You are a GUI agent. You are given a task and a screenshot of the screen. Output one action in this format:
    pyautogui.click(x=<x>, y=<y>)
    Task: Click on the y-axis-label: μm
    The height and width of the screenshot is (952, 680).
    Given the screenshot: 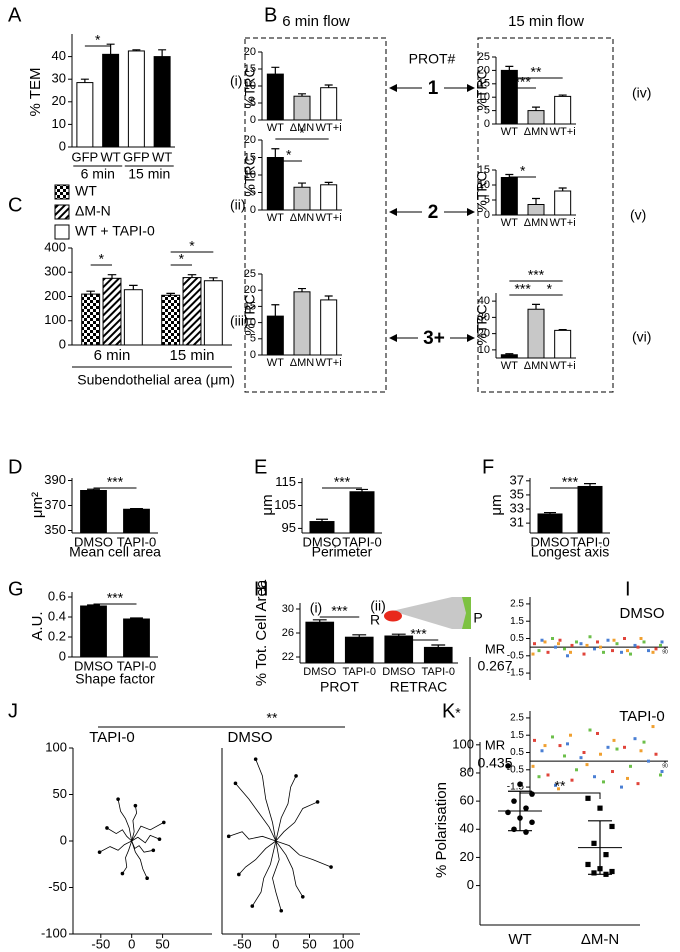 What is the action you would take?
    pyautogui.click(x=496, y=504)
    